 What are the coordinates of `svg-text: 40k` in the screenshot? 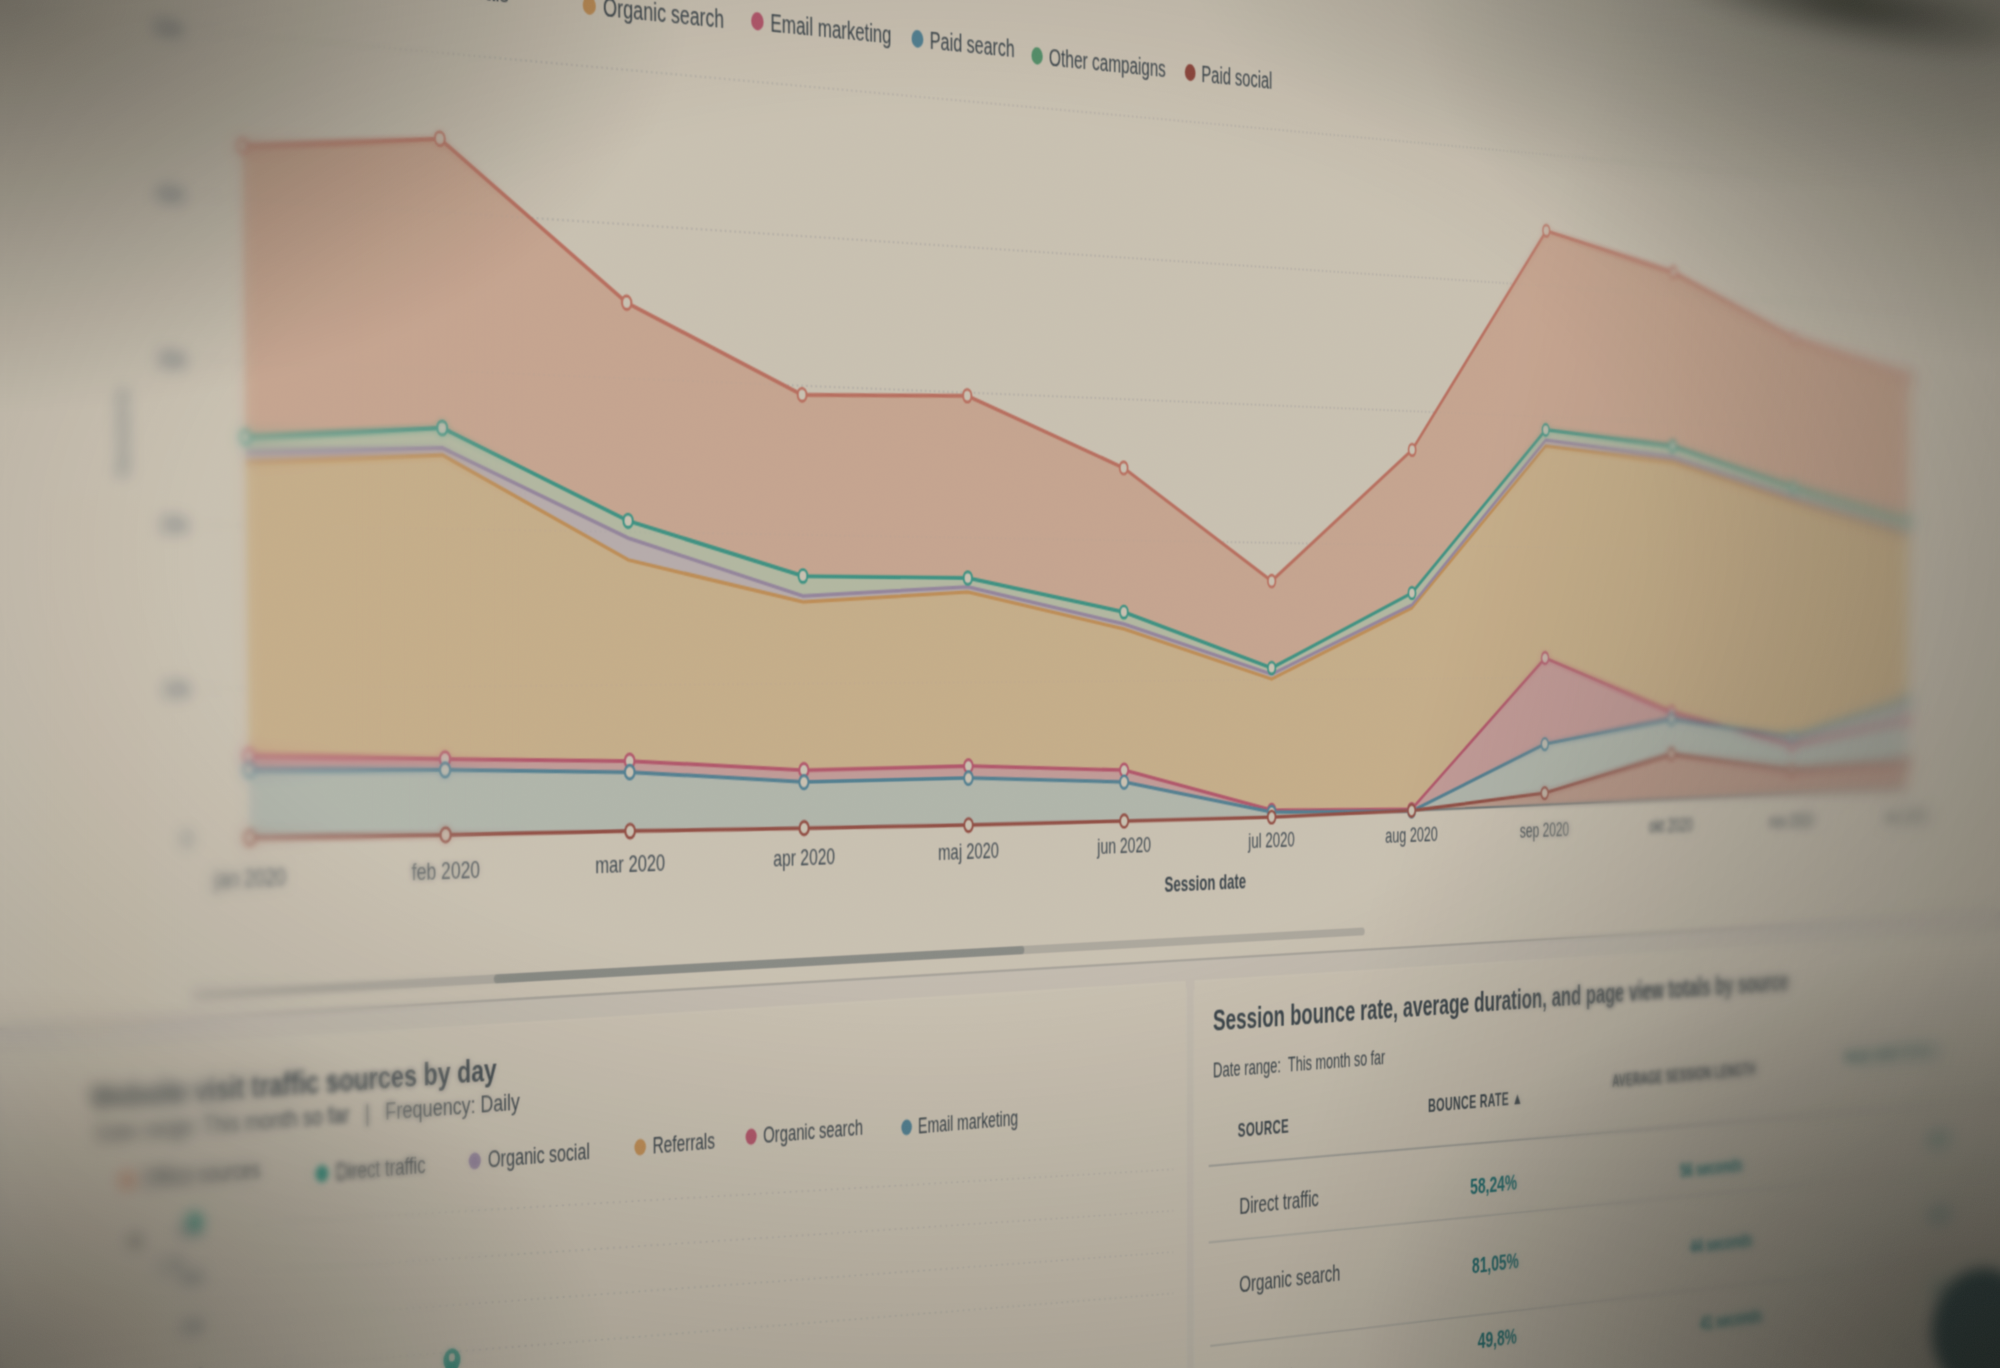 It's located at (170, 194).